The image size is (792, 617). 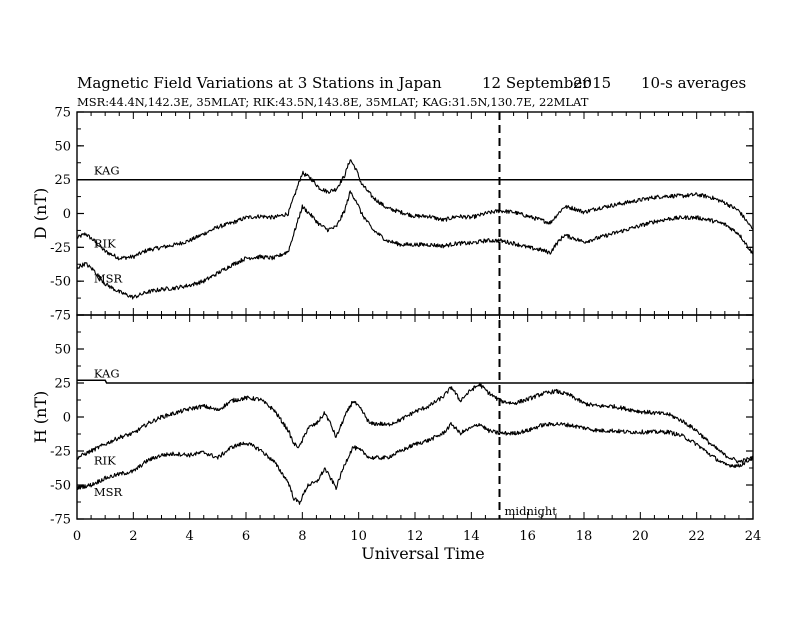 I want to click on series-label-D-RIK: RIK, so click(x=105, y=243).